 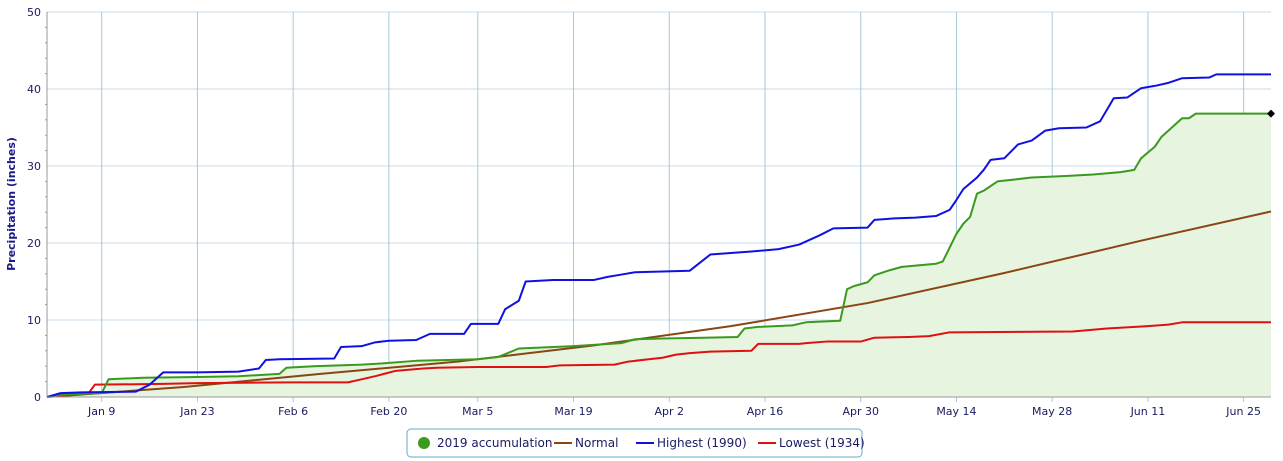 I want to click on x-tick-label: Jan 9, so click(x=101, y=411).